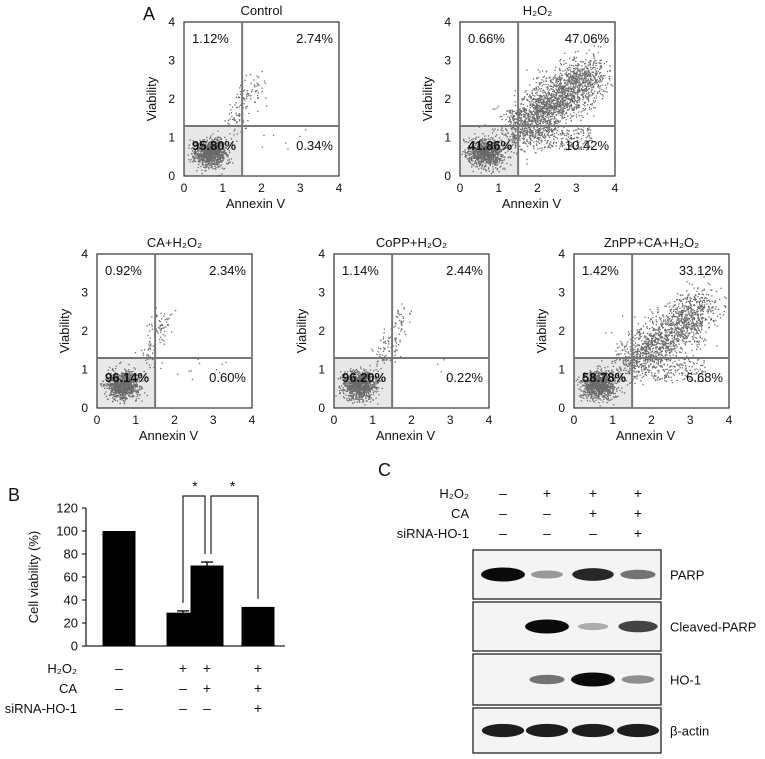 The height and width of the screenshot is (759, 765). What do you see at coordinates (604, 377) in the screenshot?
I see `quadrant-lower-left: 58.78%` at bounding box center [604, 377].